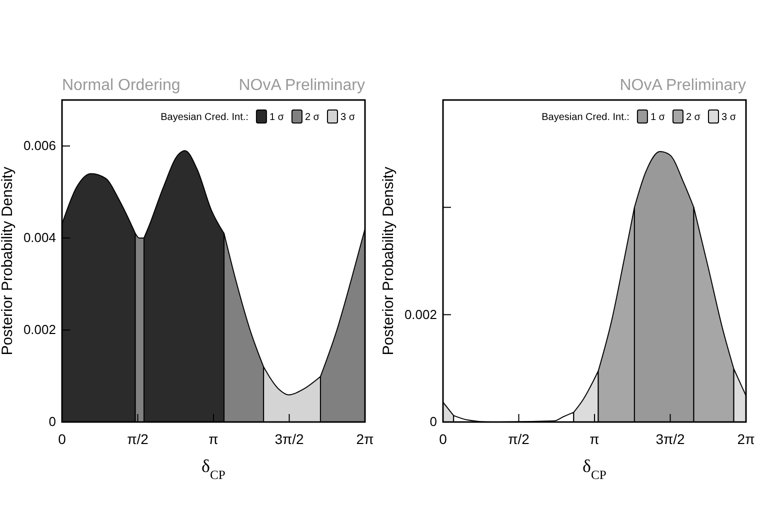 The image size is (763, 532). Describe the element at coordinates (52, 422) in the screenshot. I see `y-tick-label: 0` at that location.